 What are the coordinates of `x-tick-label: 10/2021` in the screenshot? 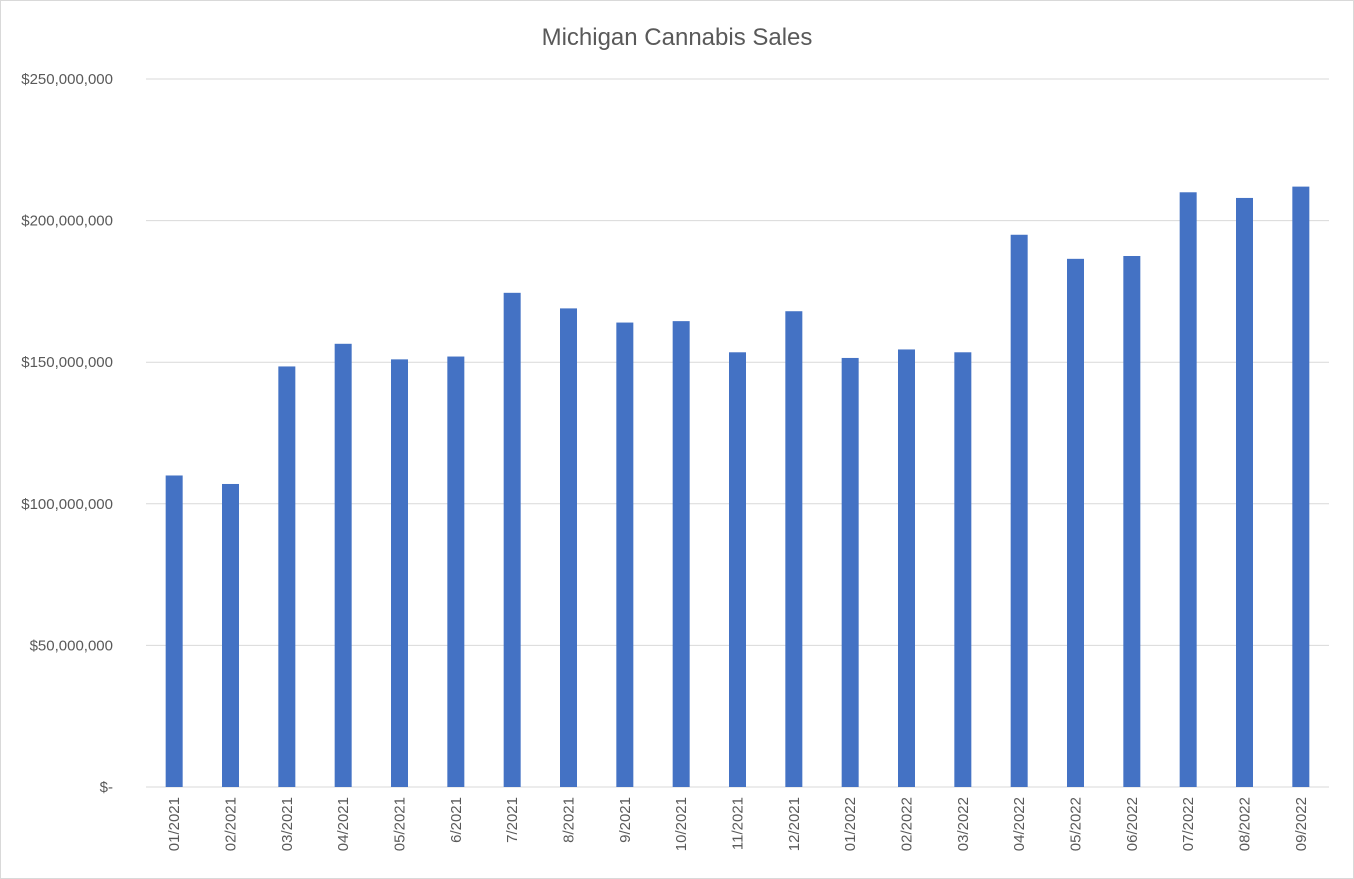 It's located at (681, 824).